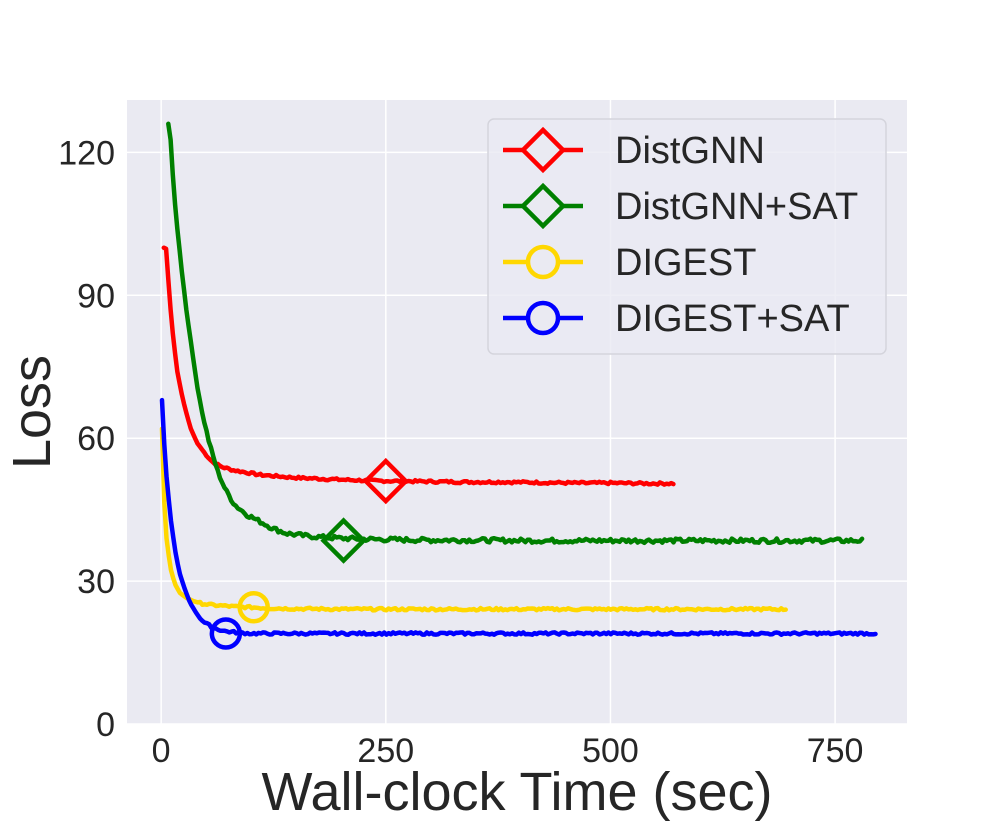 The image size is (1008, 828). Describe the element at coordinates (736, 207) in the screenshot. I see `legend-label: DistGNN+SAT` at that location.